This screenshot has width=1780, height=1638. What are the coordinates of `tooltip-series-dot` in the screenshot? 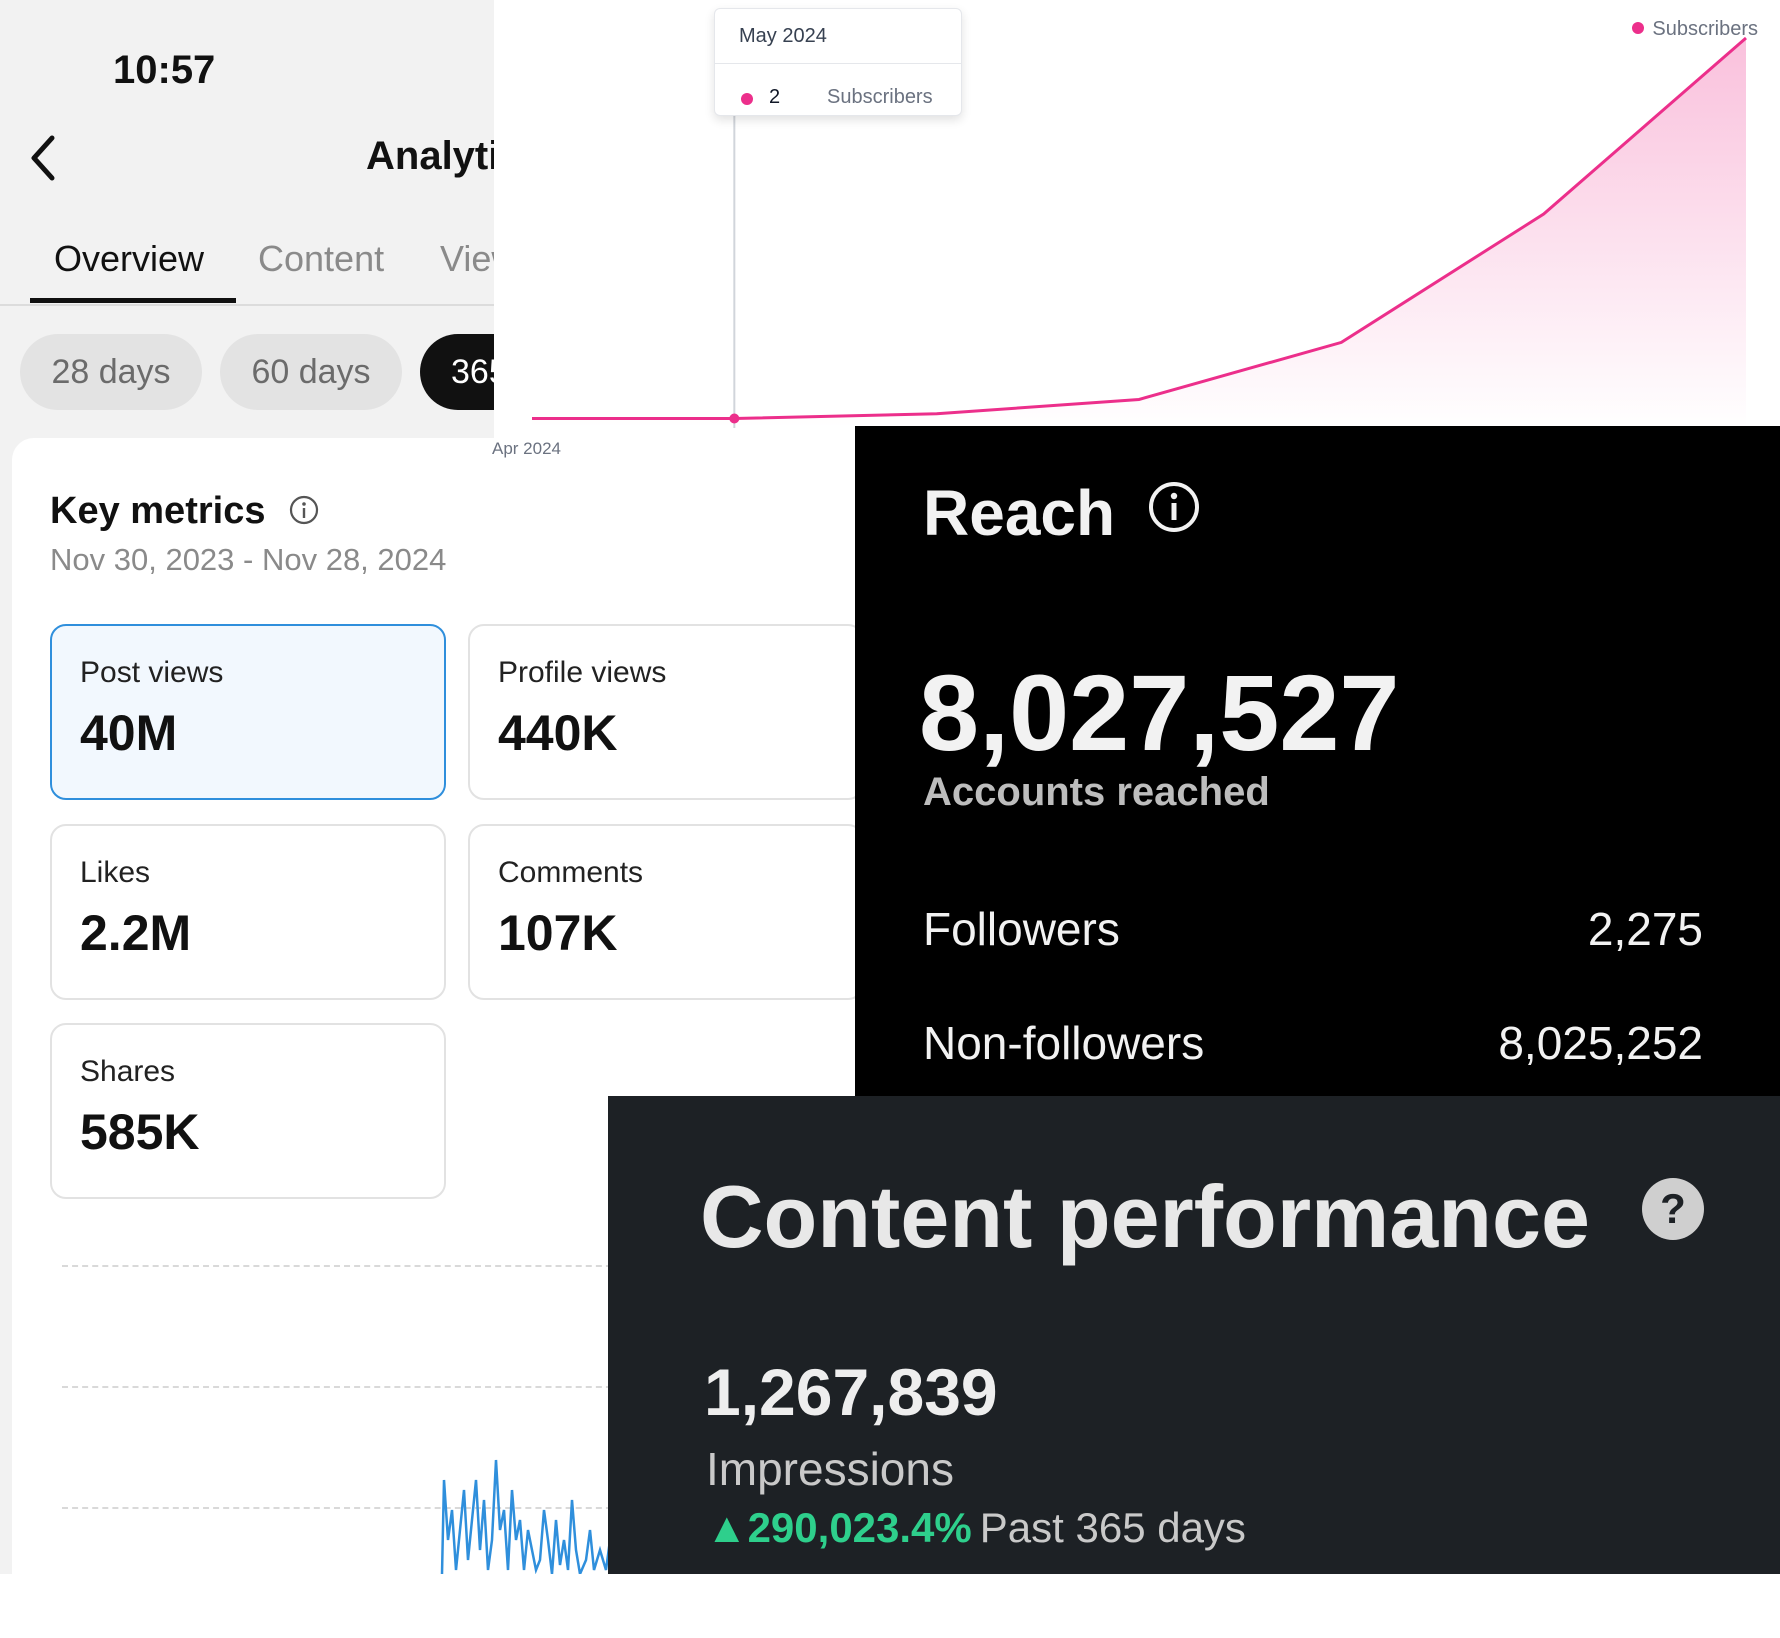 It's located at (747, 99).